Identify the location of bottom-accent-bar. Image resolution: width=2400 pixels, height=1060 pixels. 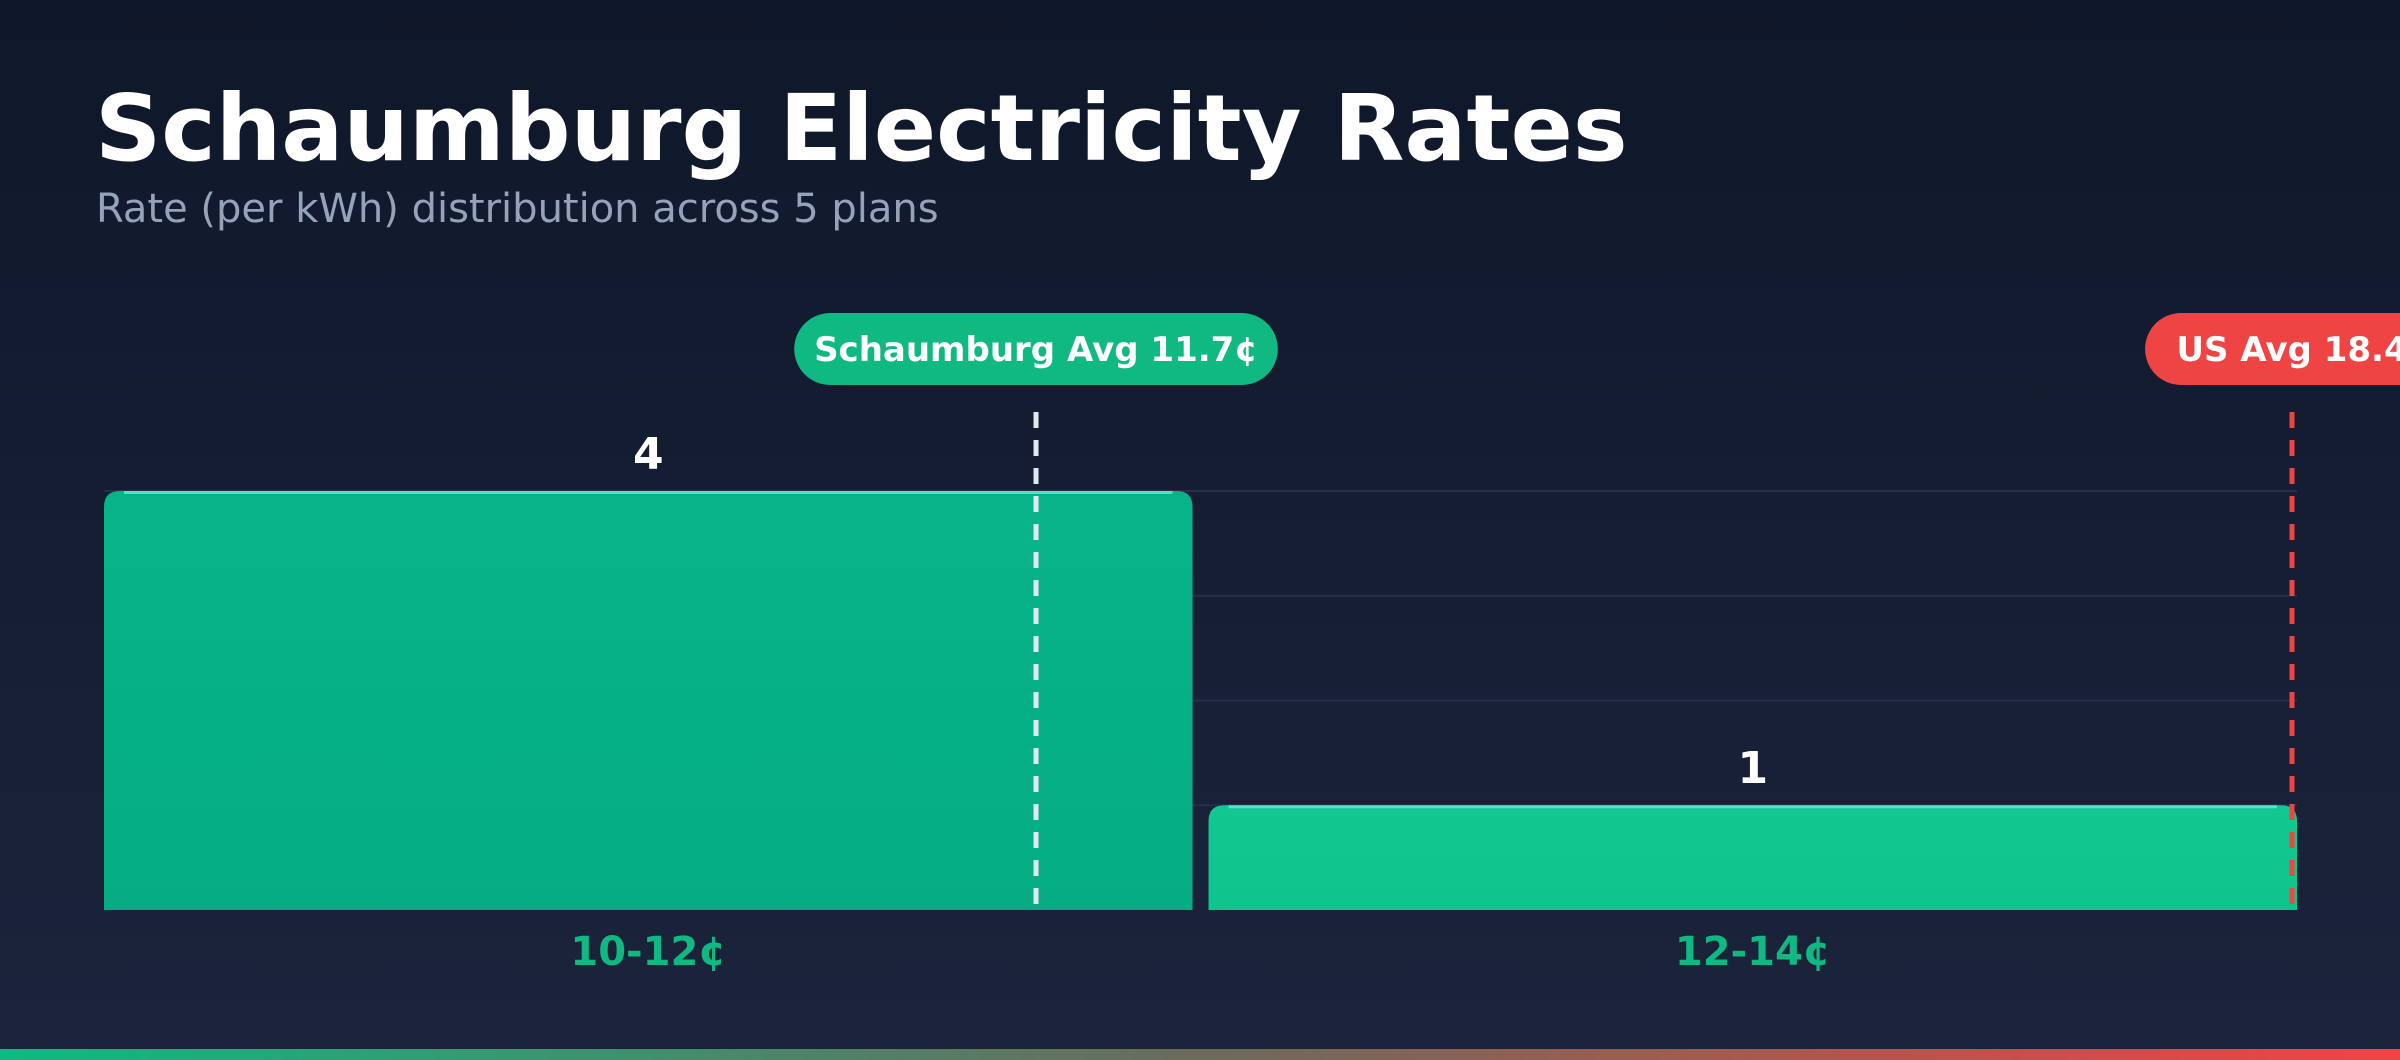
(1200, 1054).